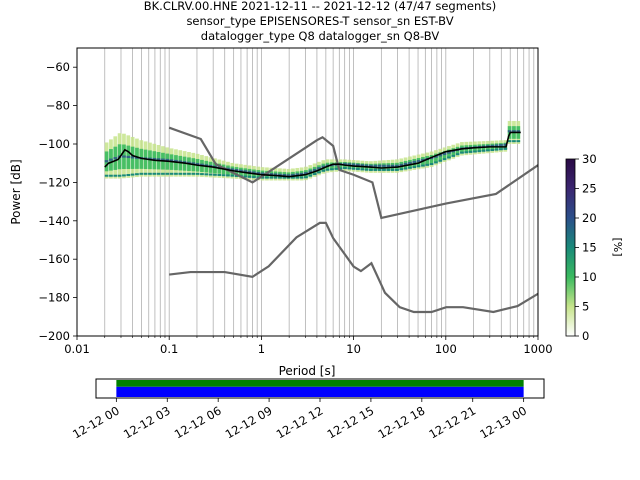 The width and height of the screenshot is (640, 480). I want to click on timeline-tick-label: 12-13 00, so click(503, 422).